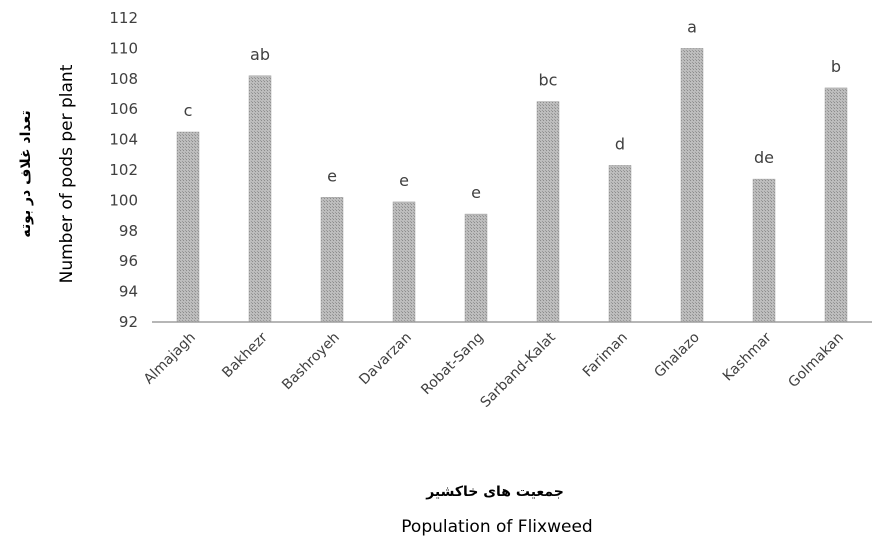 This screenshot has height=545, width=887. What do you see at coordinates (476, 268) in the screenshot?
I see `bar-robat-sang` at bounding box center [476, 268].